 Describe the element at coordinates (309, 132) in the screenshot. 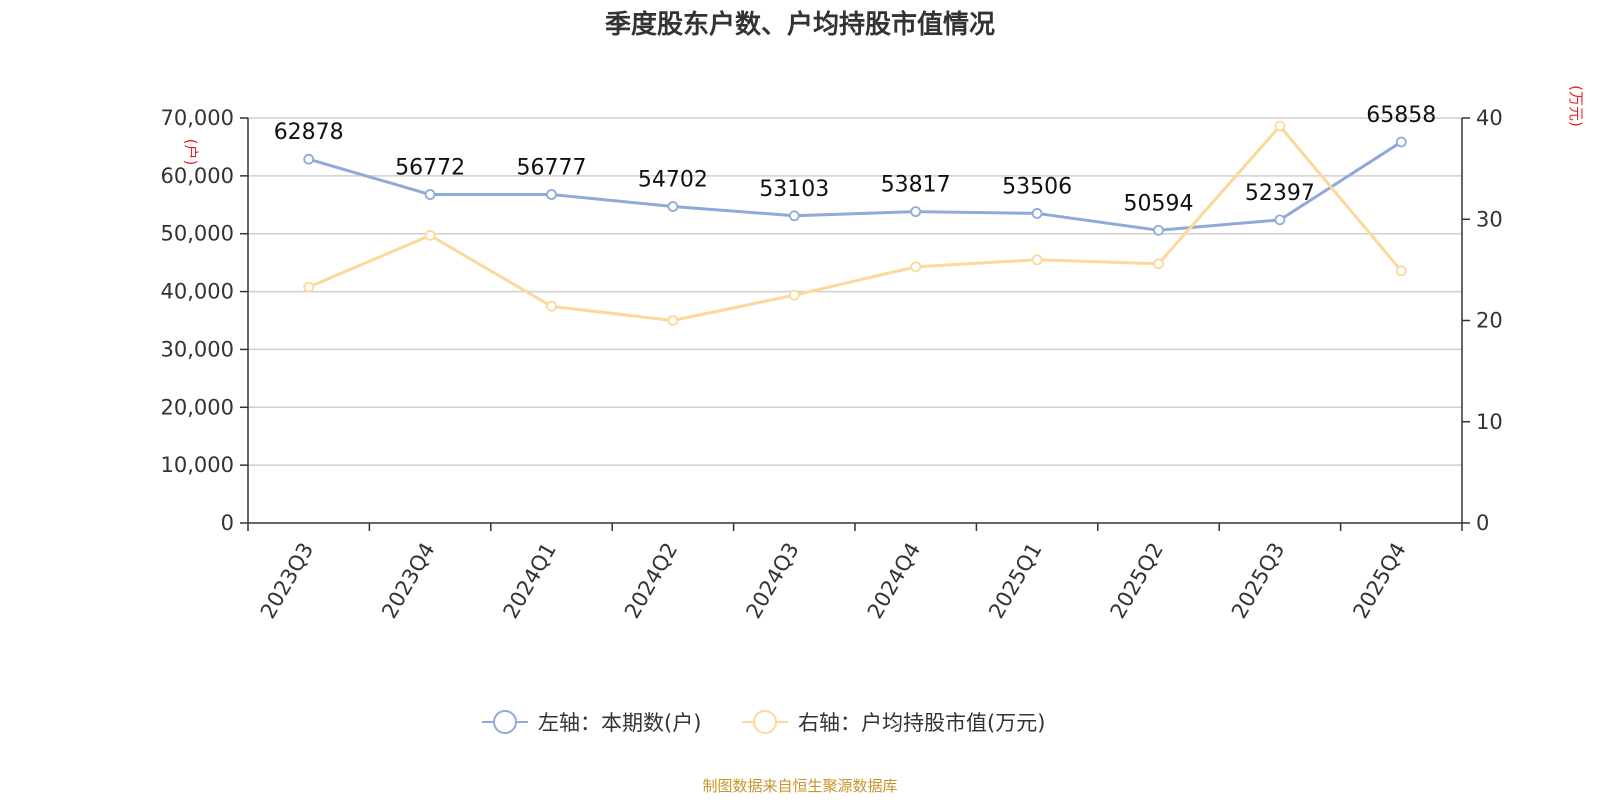

I see `data-label: 62878` at that location.